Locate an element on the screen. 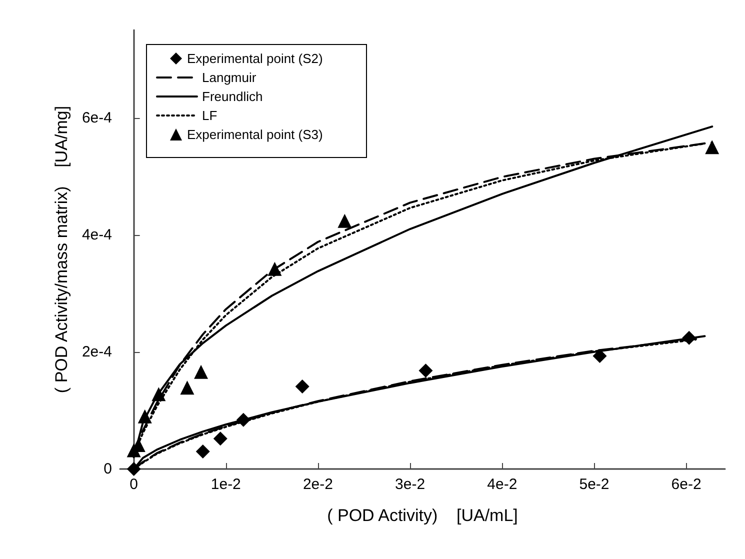  y-tick-label: 6e-4 is located at coordinates (97, 117).